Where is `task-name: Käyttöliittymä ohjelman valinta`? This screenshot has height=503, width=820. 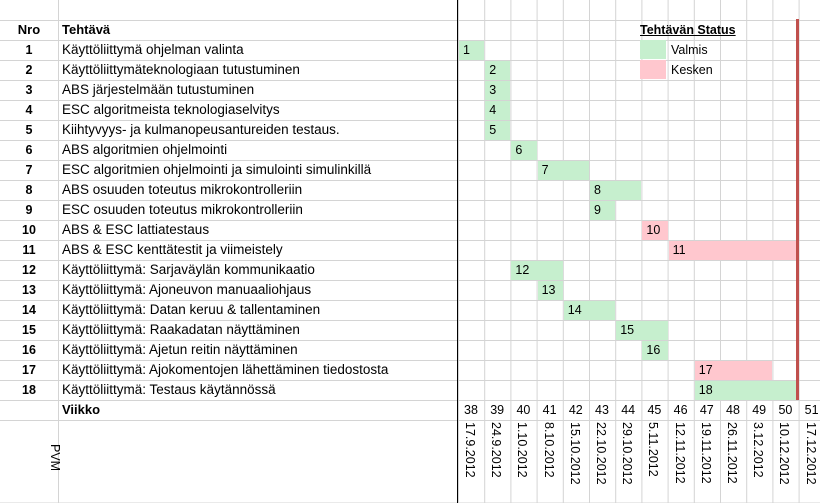
task-name: Käyttöliittymä ohjelman valinta is located at coordinates (153, 49).